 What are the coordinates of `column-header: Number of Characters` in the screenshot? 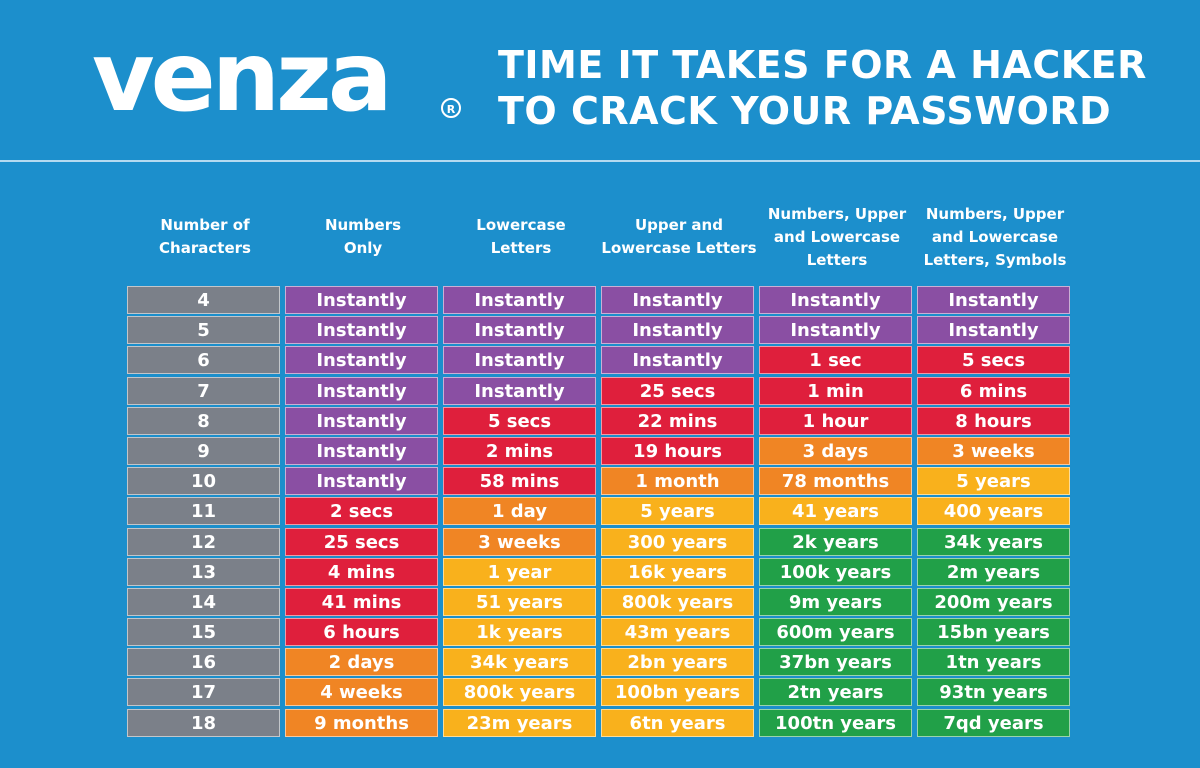 It's located at (205, 237).